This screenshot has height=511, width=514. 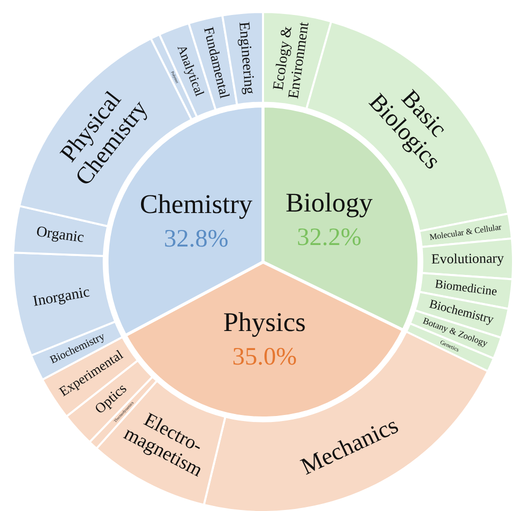 I want to click on data-label: 32.8%, so click(x=196, y=238).